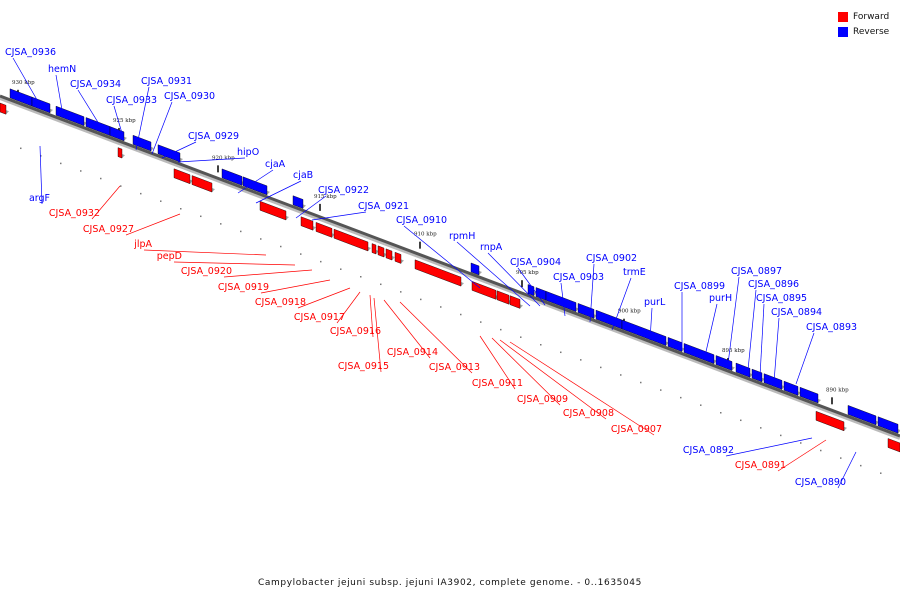 The width and height of the screenshot is (900, 600). I want to click on gene-label: CJSA_0929, so click(213, 136).